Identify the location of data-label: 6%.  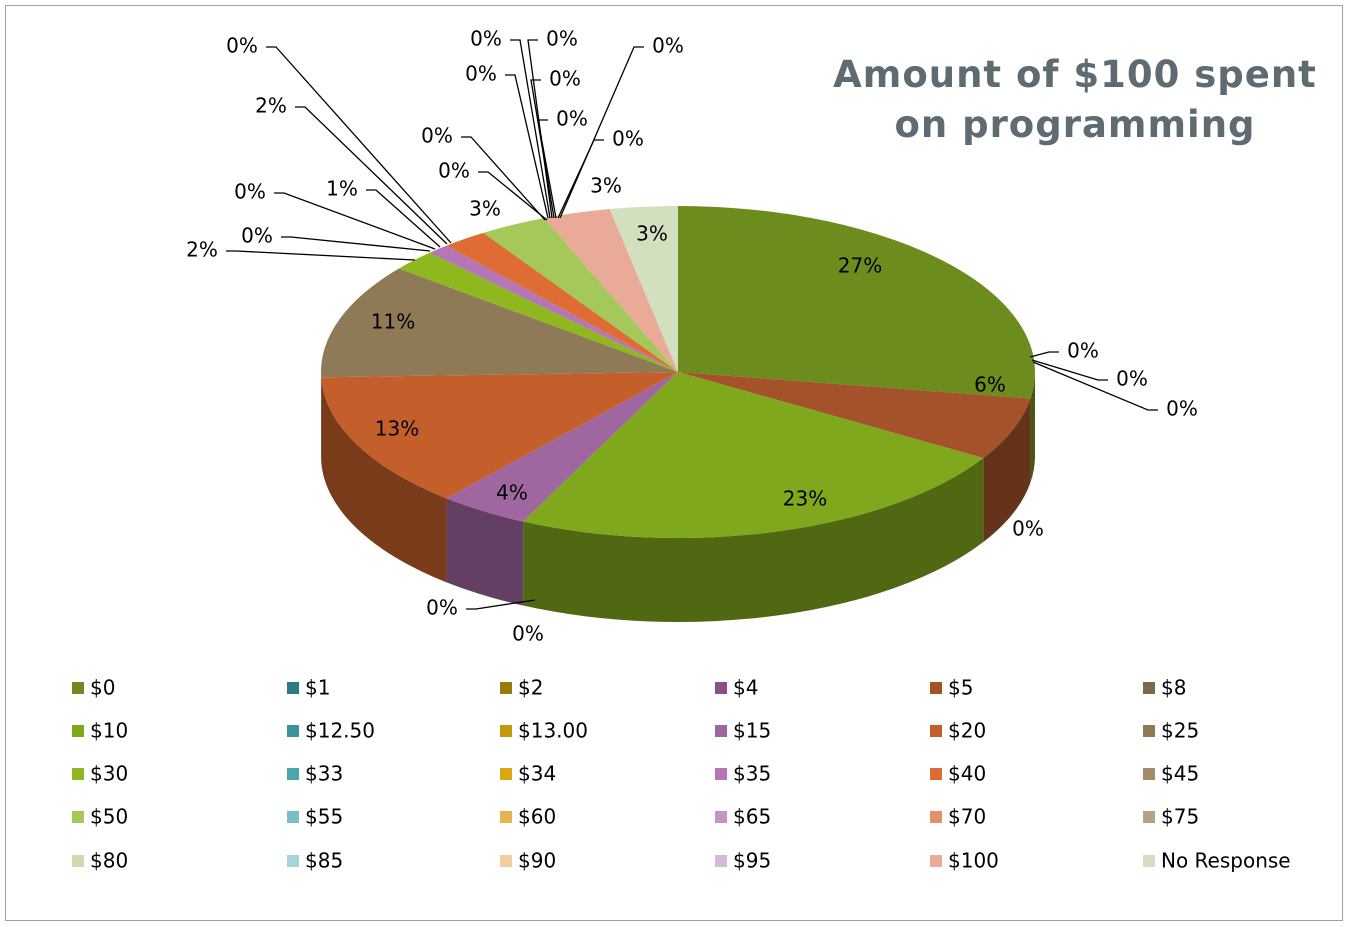
(990, 385).